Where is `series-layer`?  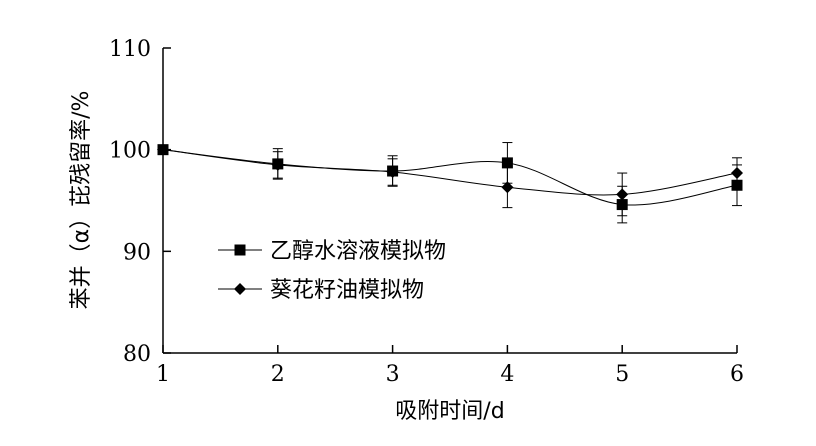 series-layer is located at coordinates (450, 183).